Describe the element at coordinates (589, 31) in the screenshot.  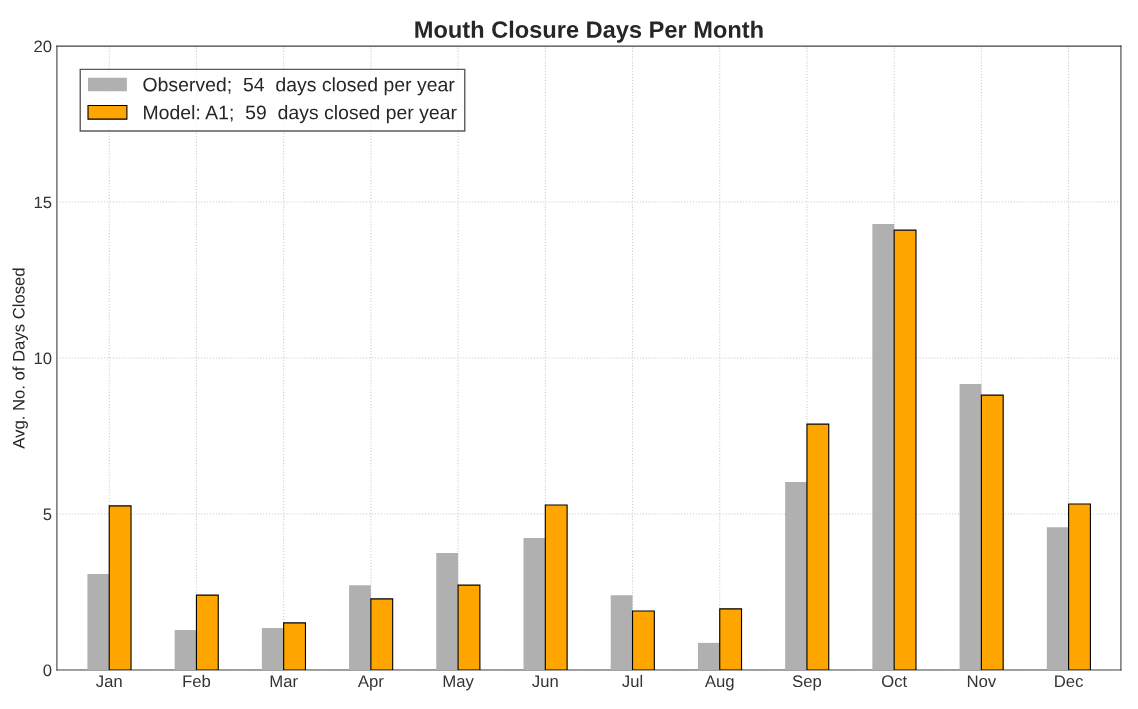
I see `chart-title: Mouth Closure Days Per Month` at that location.